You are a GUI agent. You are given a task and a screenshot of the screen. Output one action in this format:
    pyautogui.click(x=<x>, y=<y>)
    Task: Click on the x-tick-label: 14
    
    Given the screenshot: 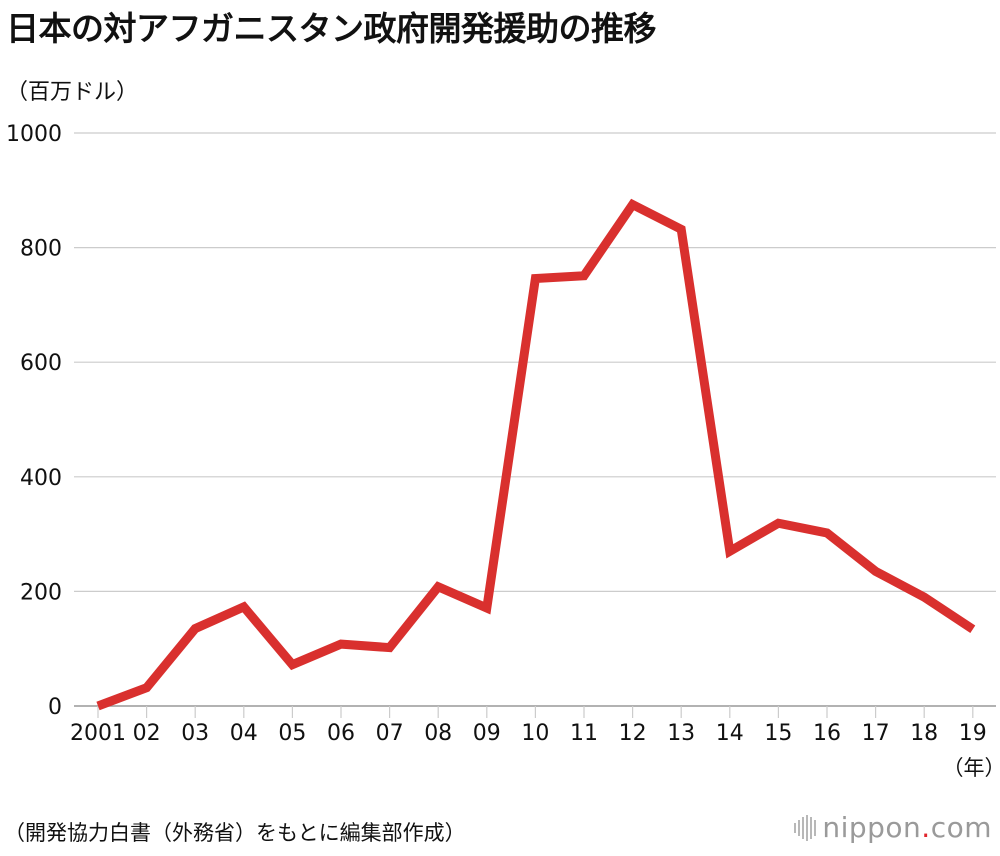 What is the action you would take?
    pyautogui.click(x=730, y=733)
    